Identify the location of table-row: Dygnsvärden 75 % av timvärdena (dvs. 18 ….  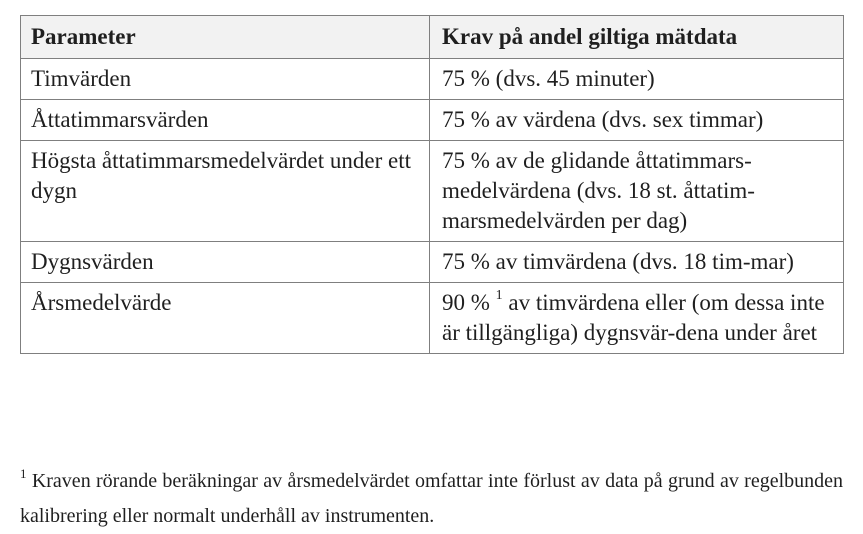
(432, 262).